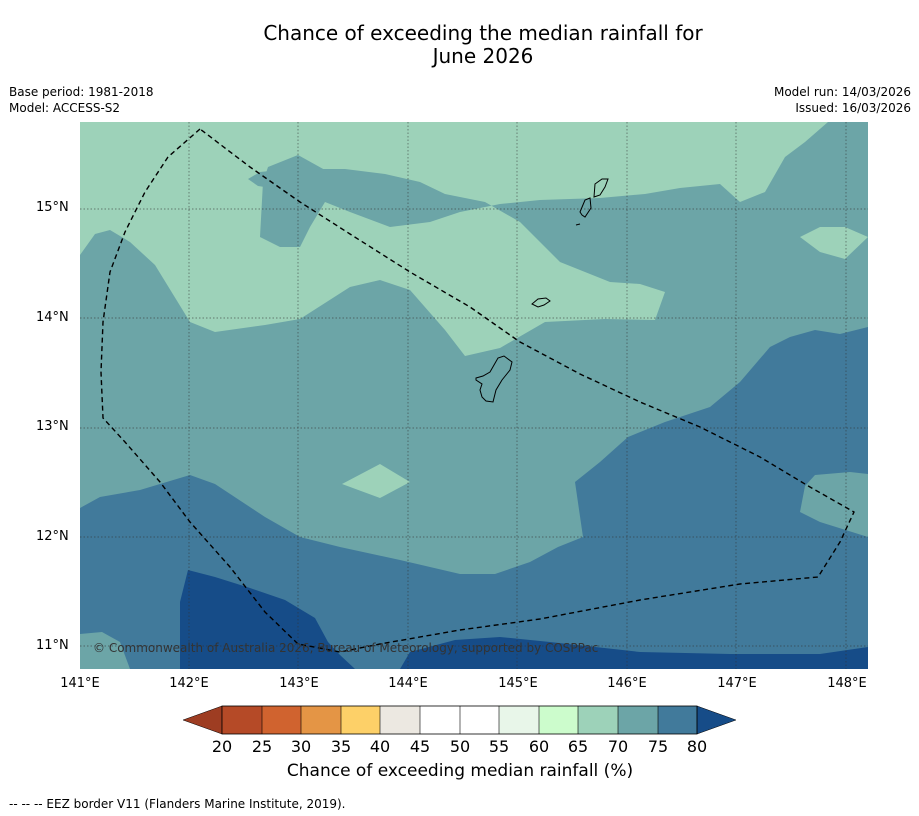  What do you see at coordinates (842, 92) in the screenshot?
I see `model-run: Model run: 14/03/2026` at bounding box center [842, 92].